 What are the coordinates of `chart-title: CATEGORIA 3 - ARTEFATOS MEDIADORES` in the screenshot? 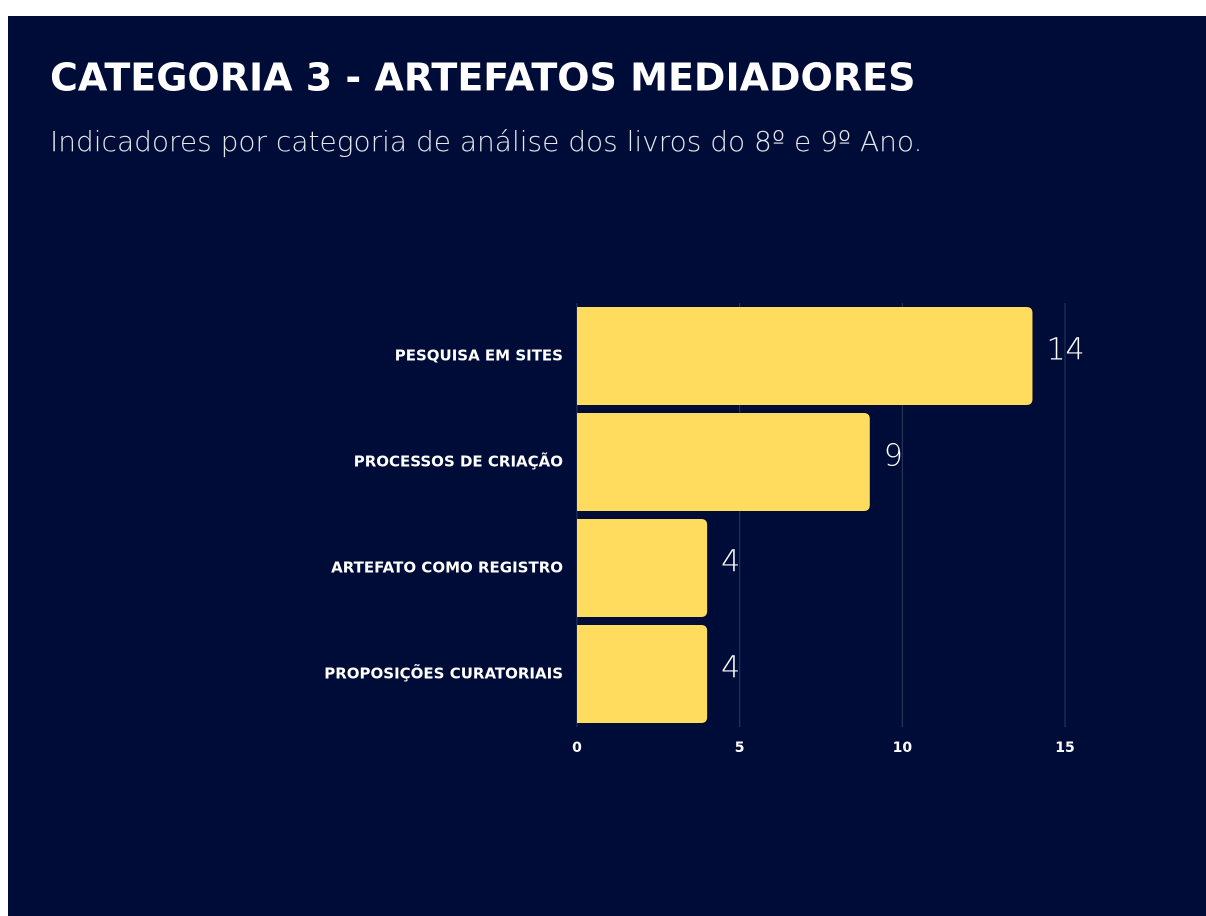 It's located at (482, 78).